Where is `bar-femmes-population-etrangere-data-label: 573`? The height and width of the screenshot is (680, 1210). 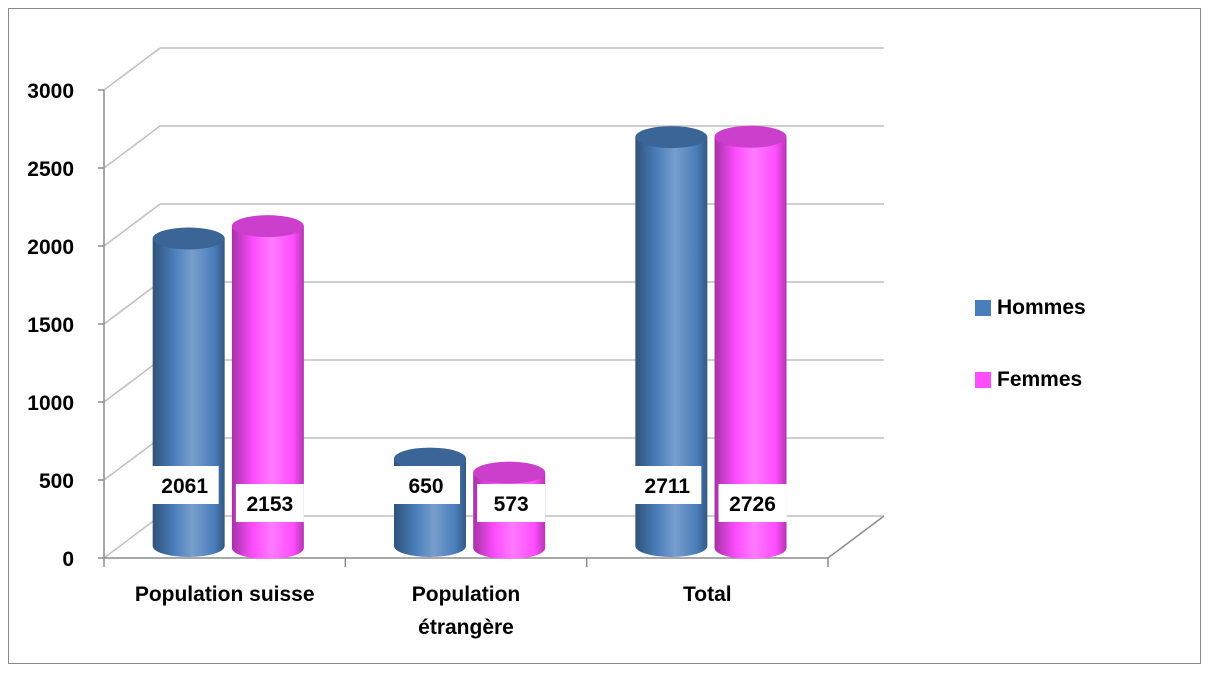 bar-femmes-population-etrangere-data-label: 573 is located at coordinates (511, 504).